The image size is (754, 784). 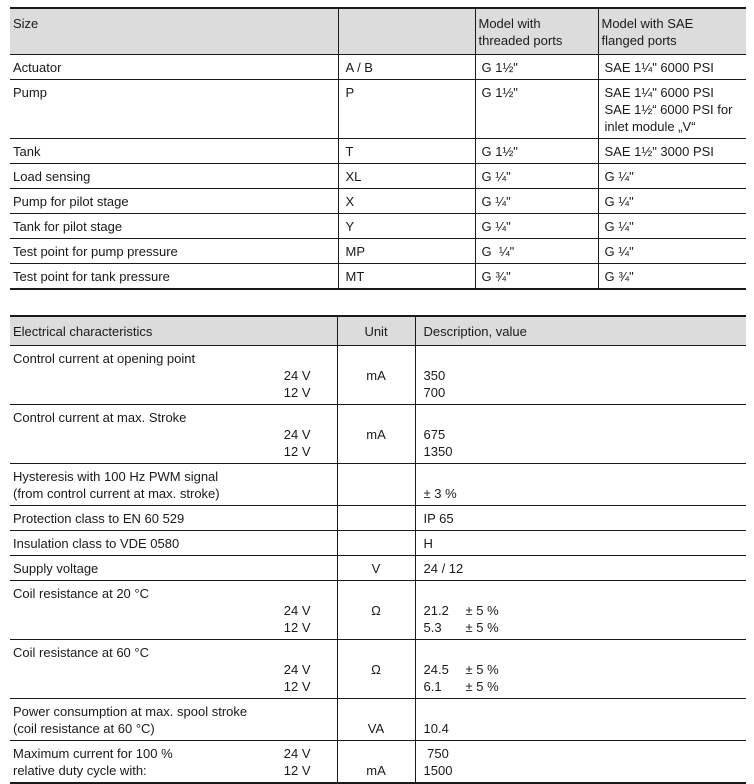 What do you see at coordinates (81, 593) in the screenshot?
I see `characteristic-label: Coil resistance at 20 °C` at bounding box center [81, 593].